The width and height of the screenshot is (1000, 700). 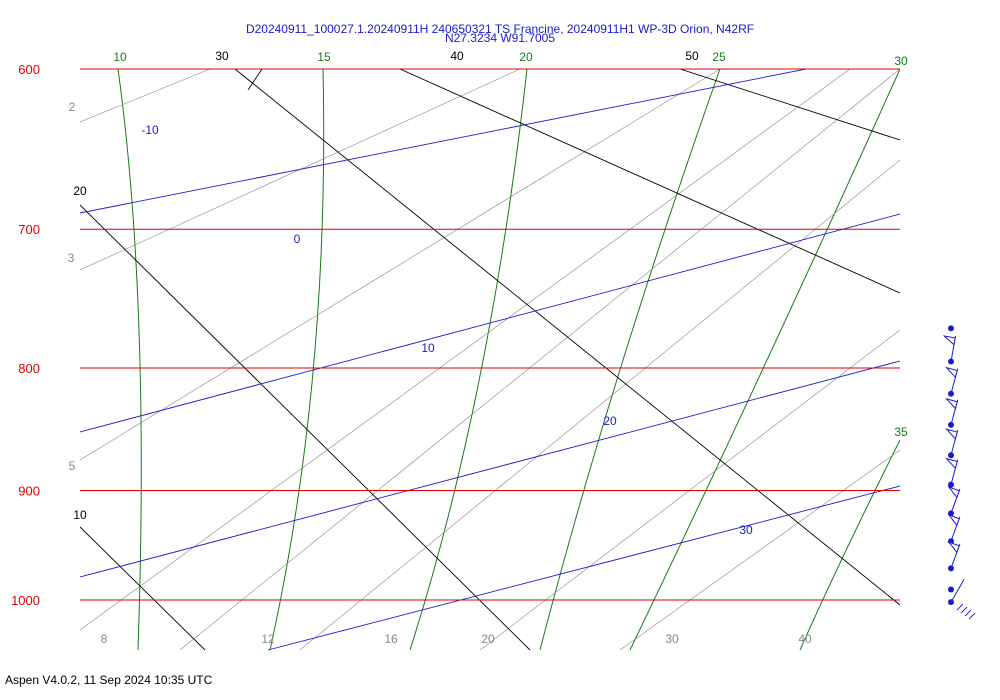 What do you see at coordinates (500, 38) in the screenshot?
I see `chart-subtitle: N27.3234 W91.7005` at bounding box center [500, 38].